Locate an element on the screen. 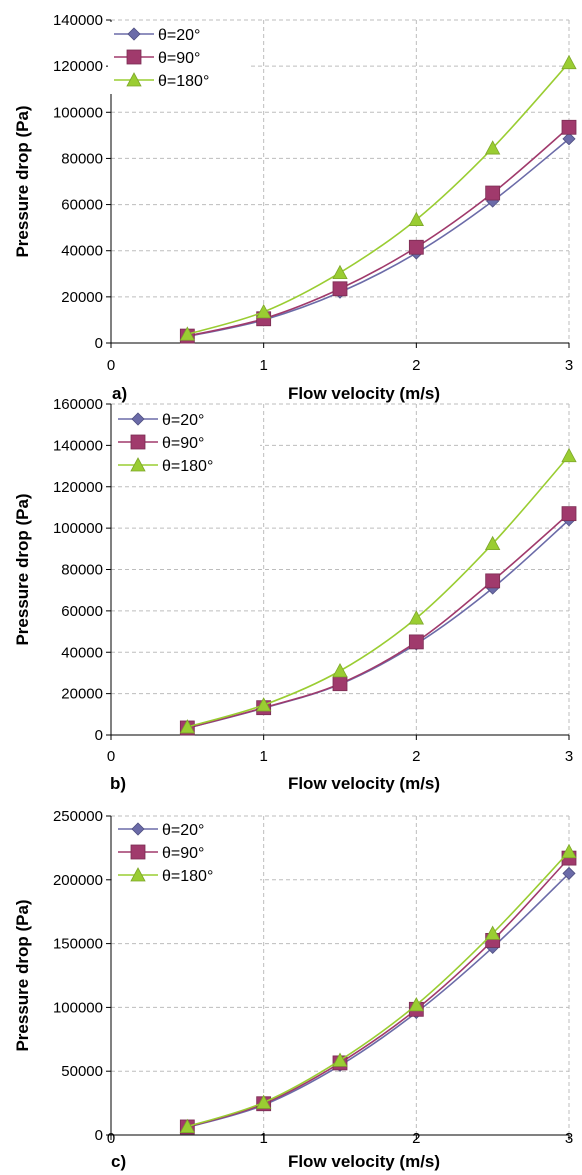 Image resolution: width=582 pixels, height=1175 pixels. panel-label: b) is located at coordinates (118, 783).